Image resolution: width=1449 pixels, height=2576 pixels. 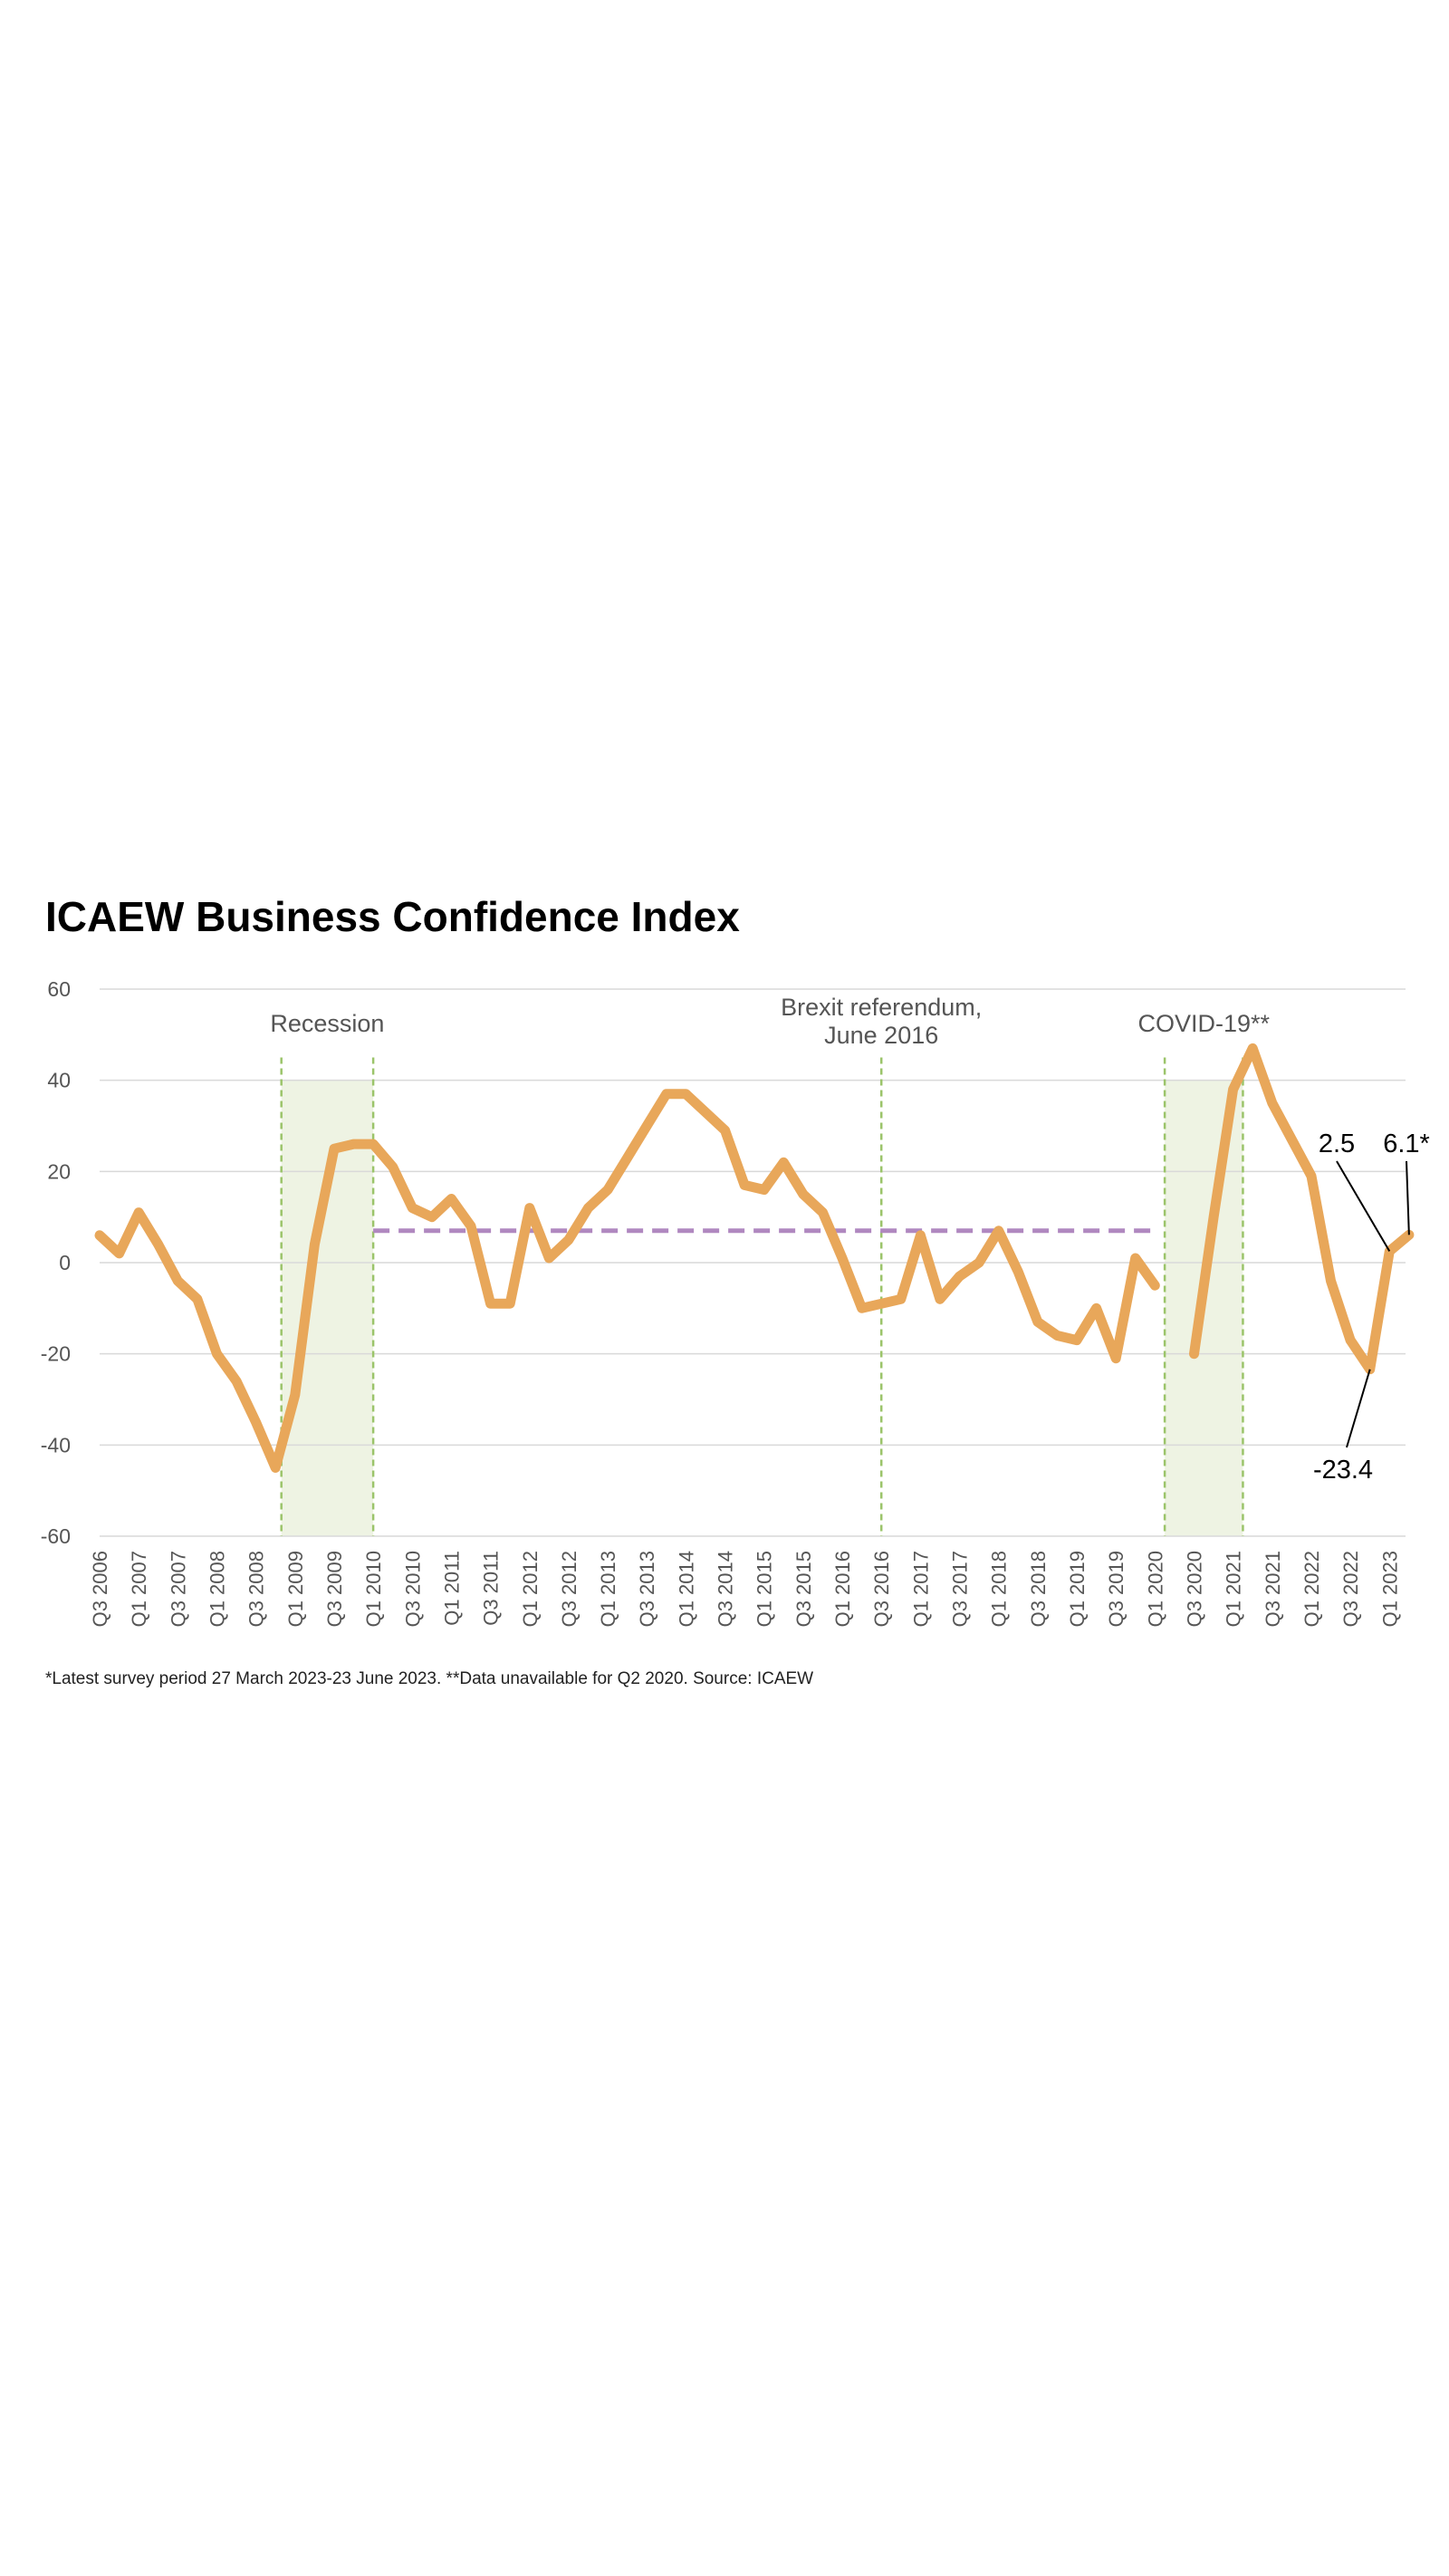 What do you see at coordinates (1273, 1589) in the screenshot?
I see `x-tick-label: Q3 2021` at bounding box center [1273, 1589].